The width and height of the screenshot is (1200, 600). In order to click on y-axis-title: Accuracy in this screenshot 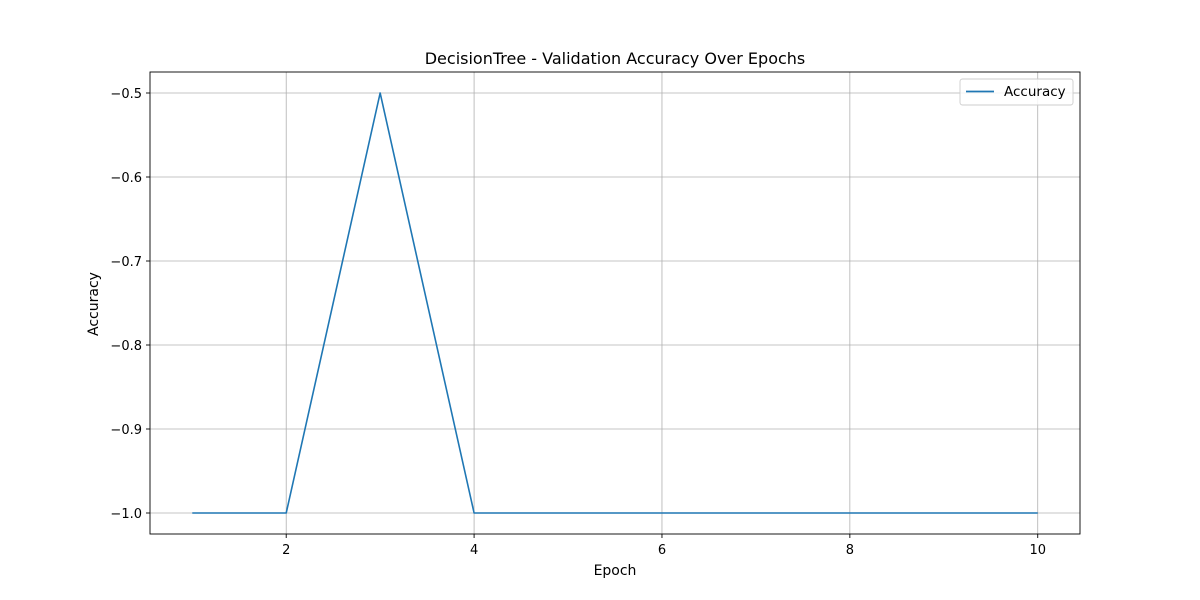, I will do `click(94, 304)`.